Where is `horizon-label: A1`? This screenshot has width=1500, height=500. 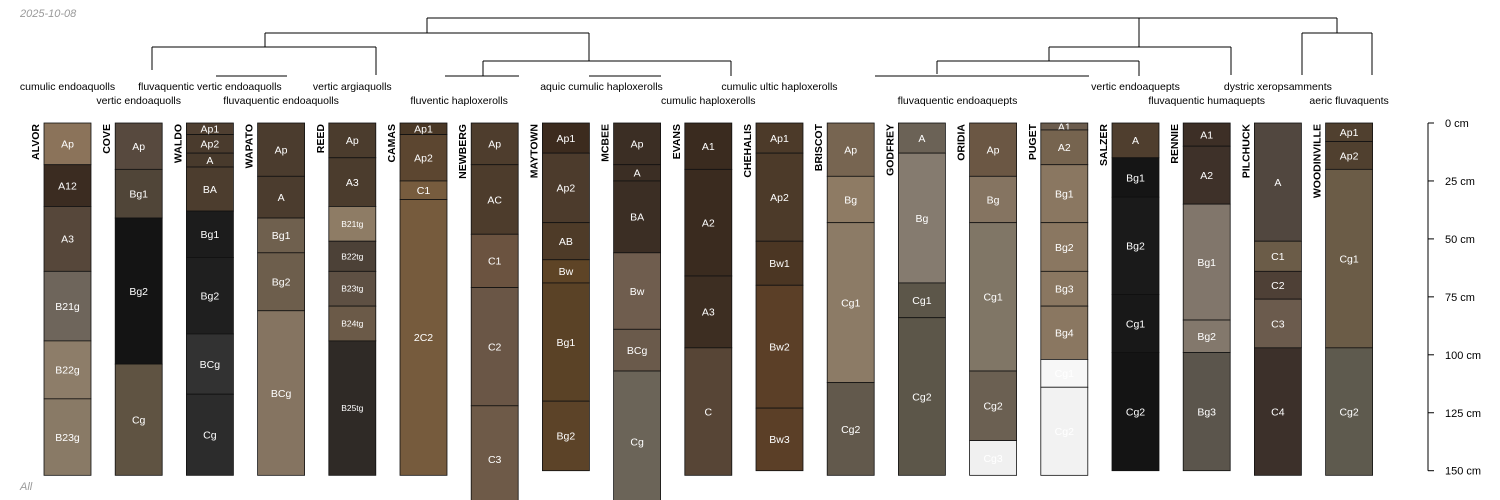 horizon-label: A1 is located at coordinates (708, 147).